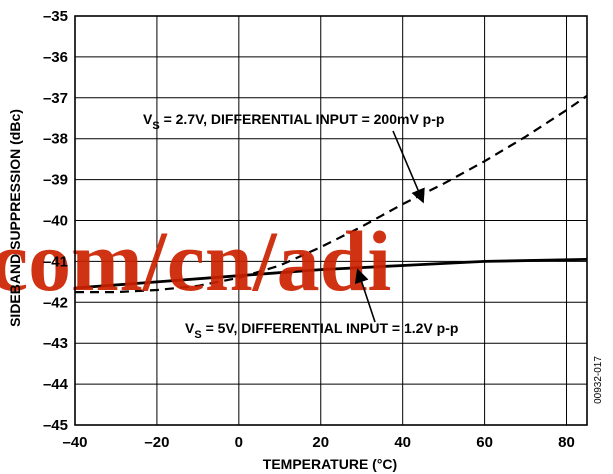 This screenshot has width=613, height=474. I want to click on annotation-label-2: VS = 5V, DIFFERENTIAL INPUT = 1.2V p-p, so click(321, 330).